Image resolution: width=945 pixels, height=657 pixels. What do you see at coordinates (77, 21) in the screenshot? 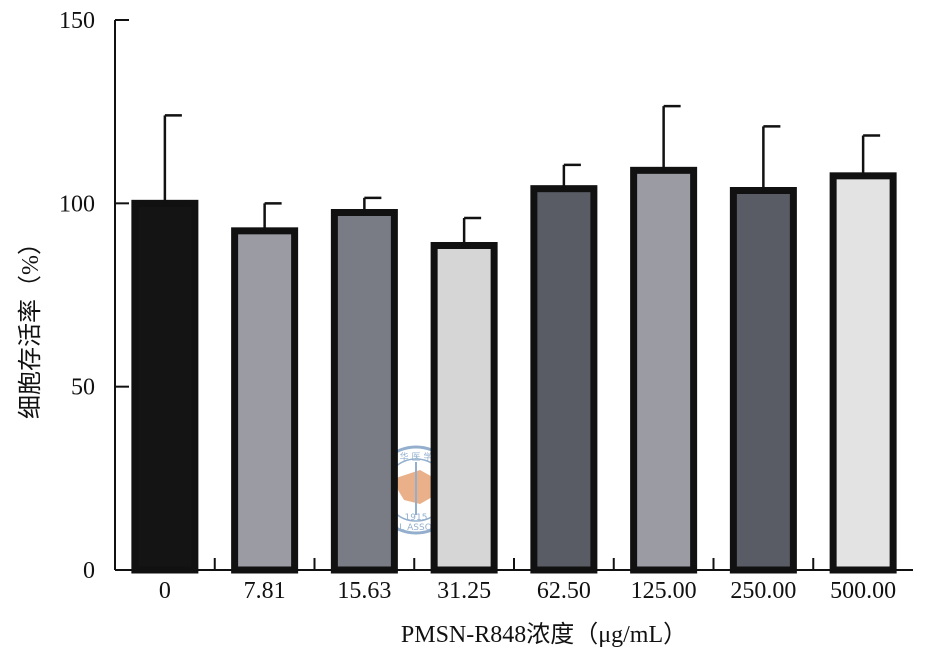
I see `y-tick-label: 150` at bounding box center [77, 21].